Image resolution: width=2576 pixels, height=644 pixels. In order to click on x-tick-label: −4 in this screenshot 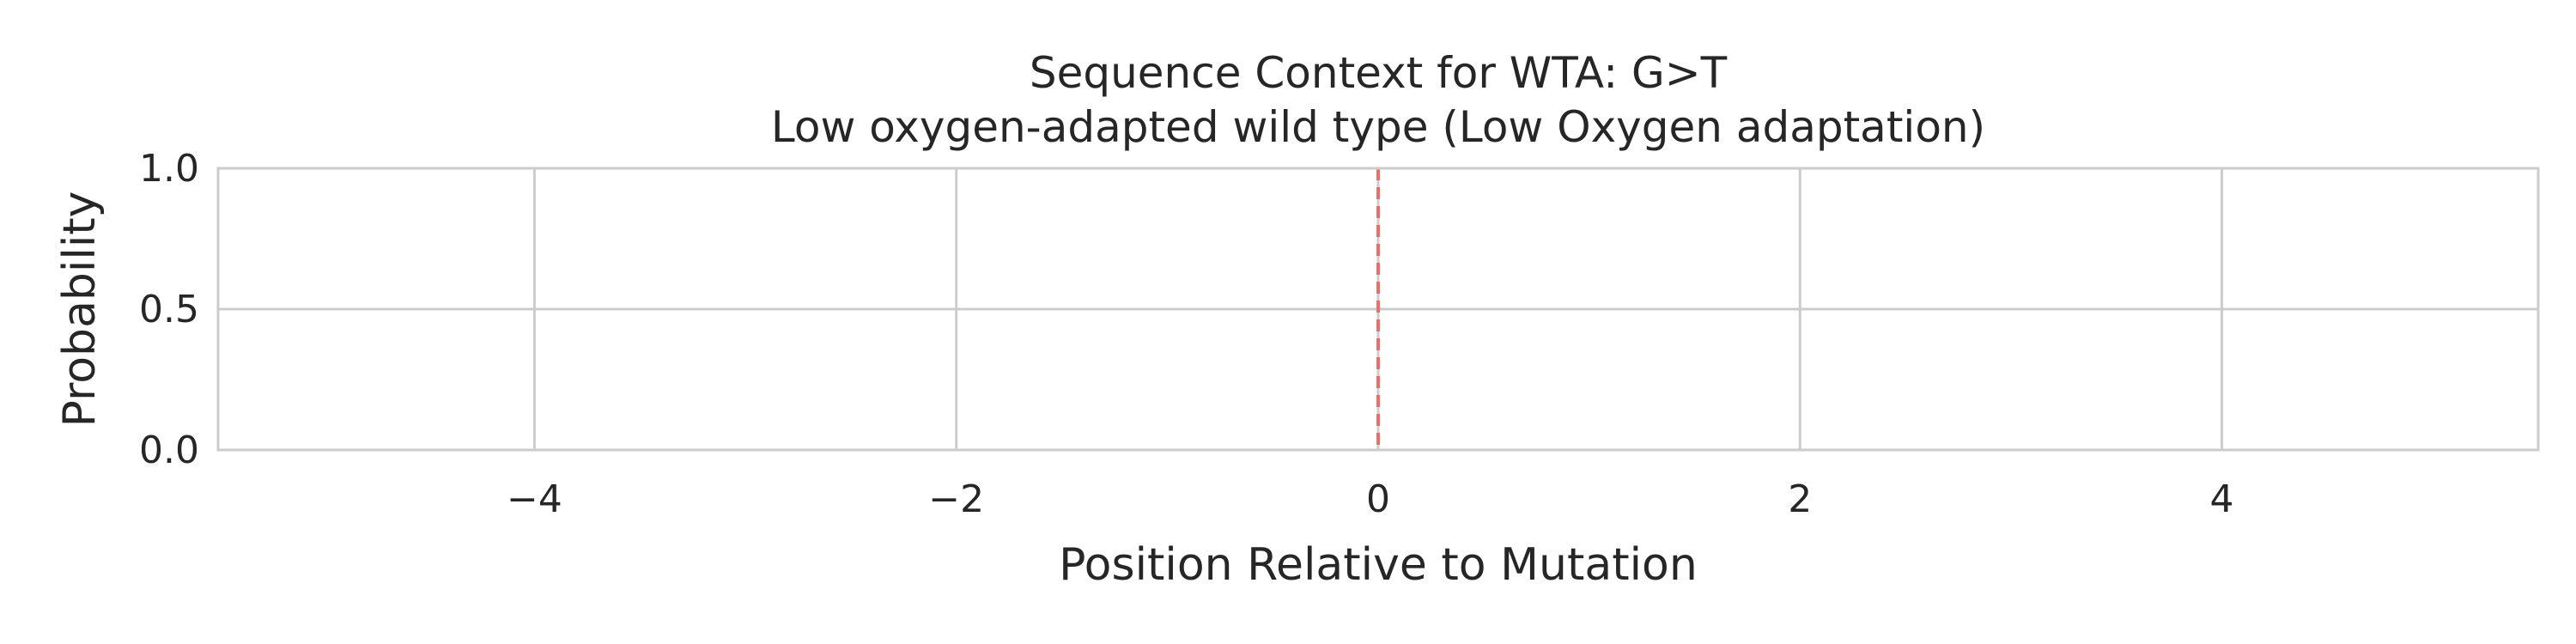, I will do `click(534, 499)`.